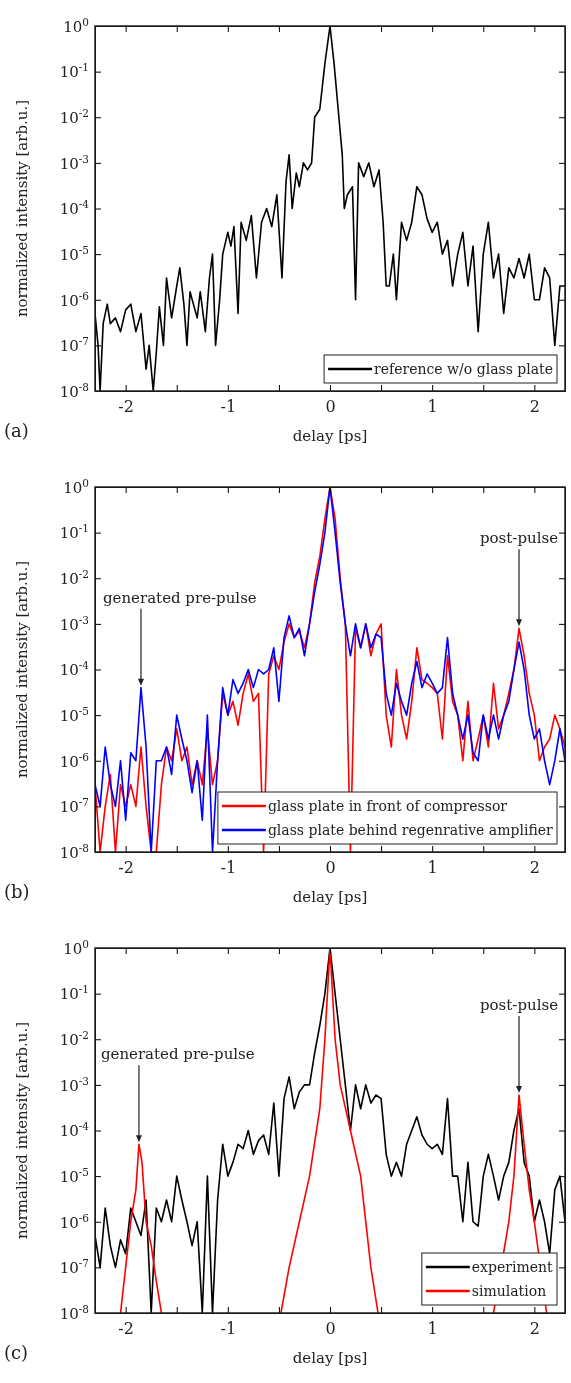 The image size is (571, 1383). I want to click on legend-label: experiment, so click(512, 1266).